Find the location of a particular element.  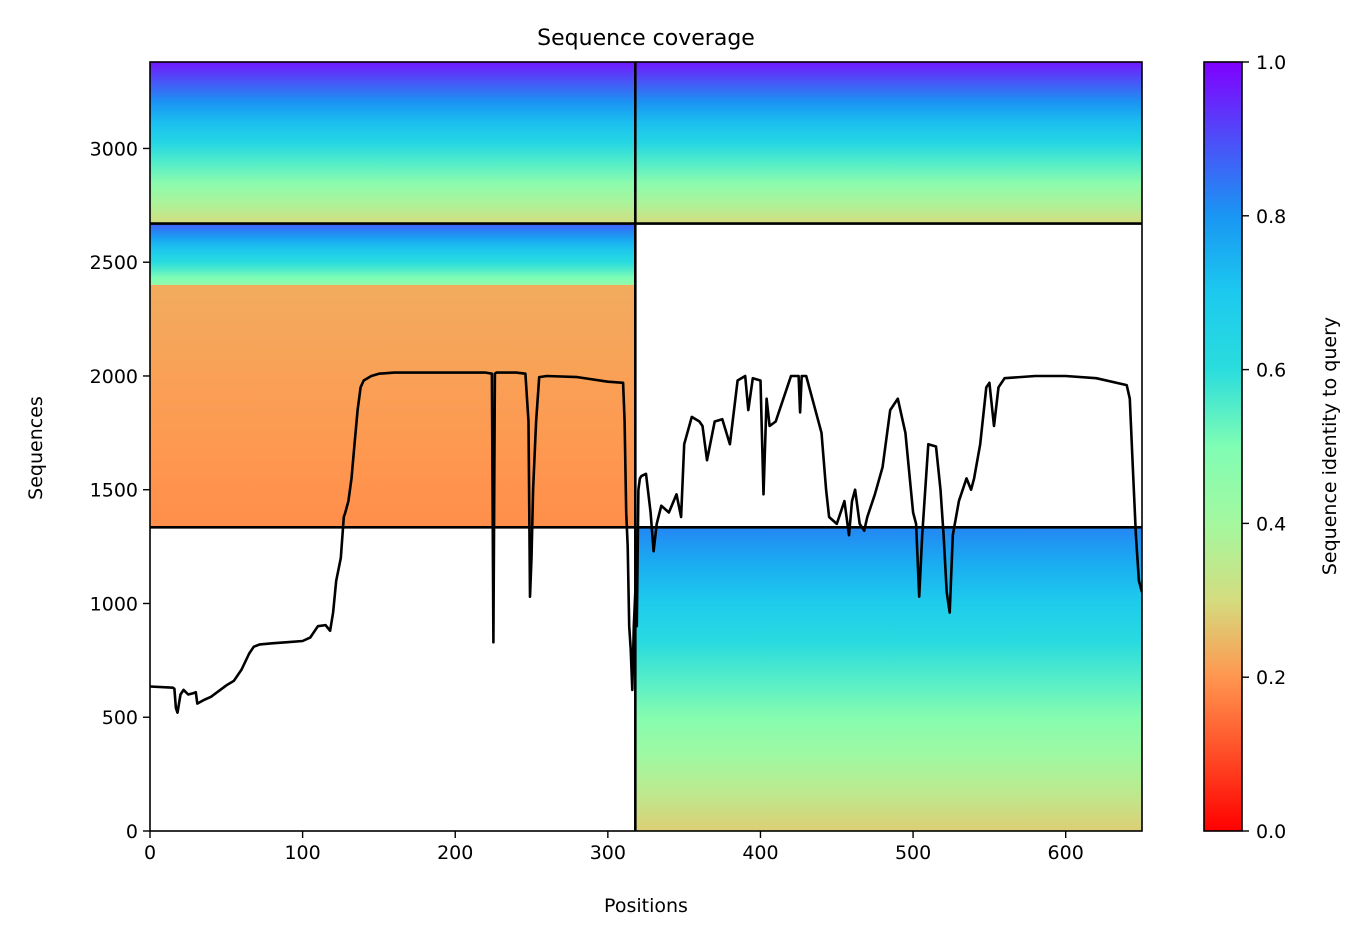

colorbar is located at coordinates (1223, 446).